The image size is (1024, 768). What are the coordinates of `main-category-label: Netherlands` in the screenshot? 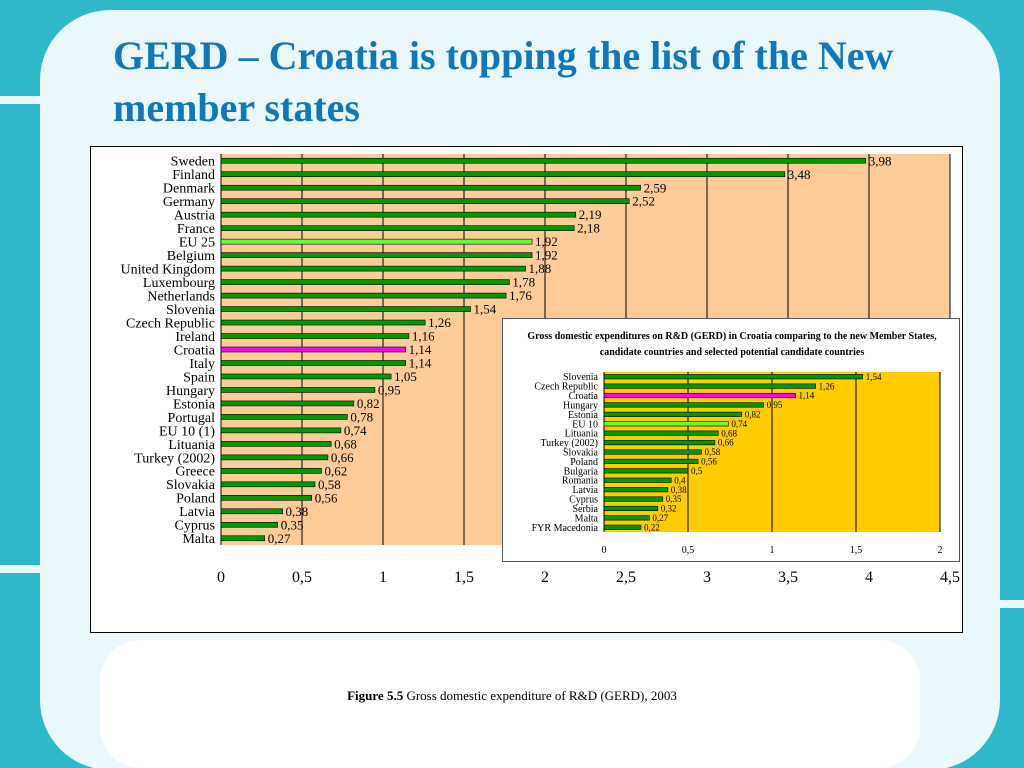 It's located at (181, 296).